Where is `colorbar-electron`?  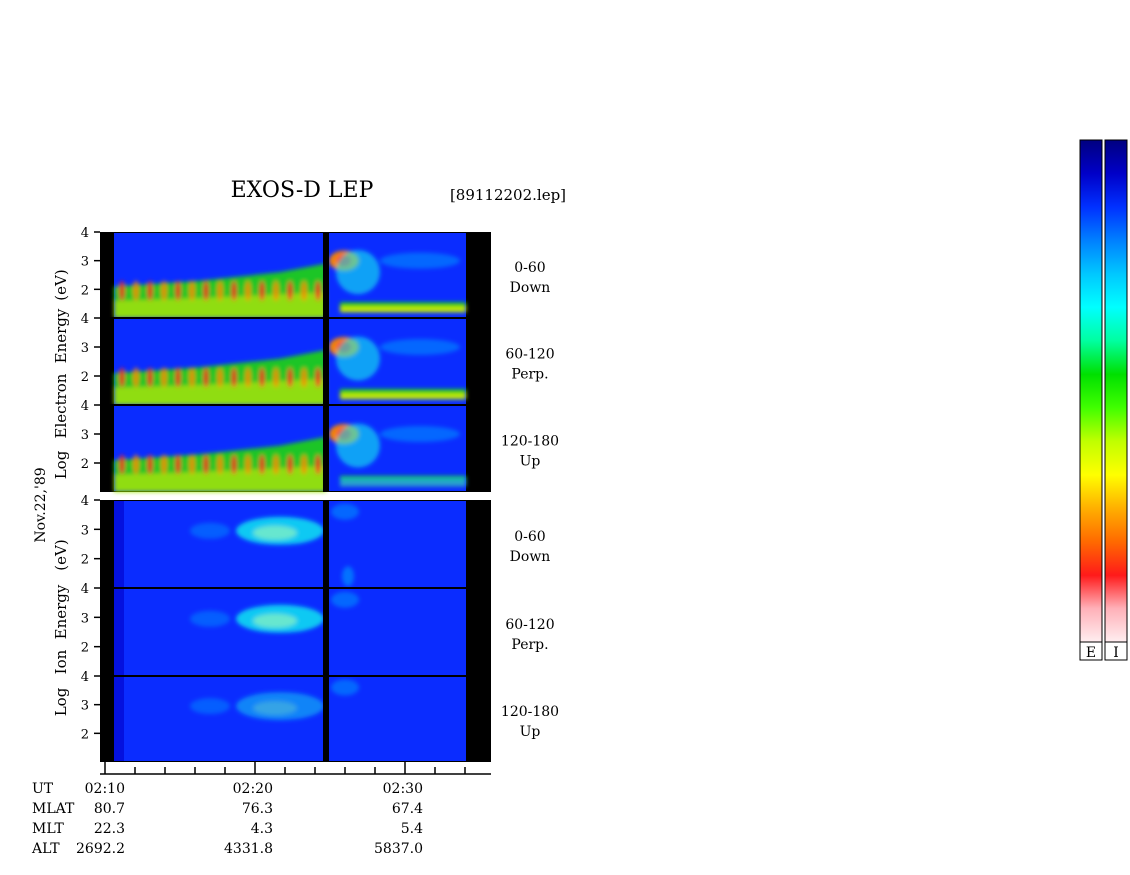
colorbar-electron is located at coordinates (1091, 391).